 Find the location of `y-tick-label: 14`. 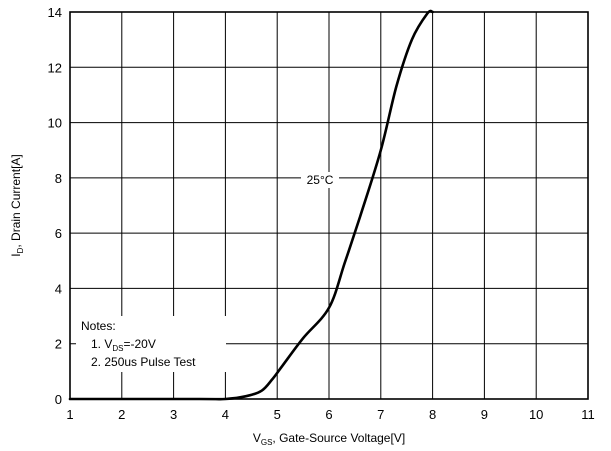

y-tick-label: 14 is located at coordinates (55, 12).